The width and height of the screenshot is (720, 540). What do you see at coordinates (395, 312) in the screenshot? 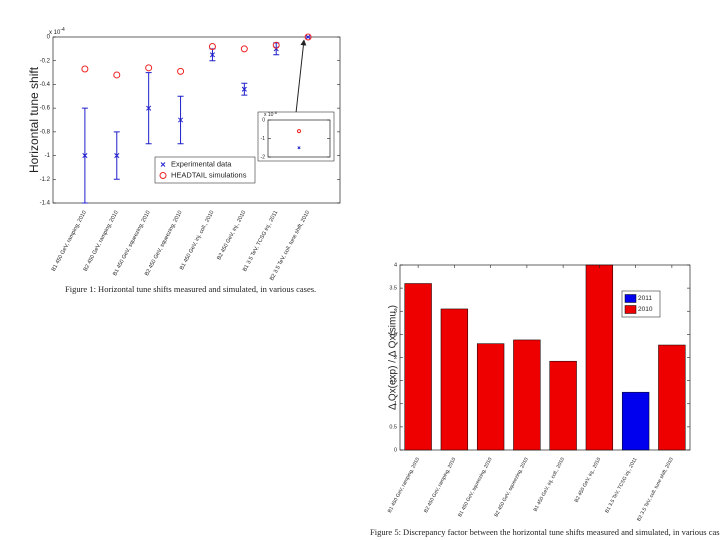
I see `y-tick-label: 3` at bounding box center [395, 312].